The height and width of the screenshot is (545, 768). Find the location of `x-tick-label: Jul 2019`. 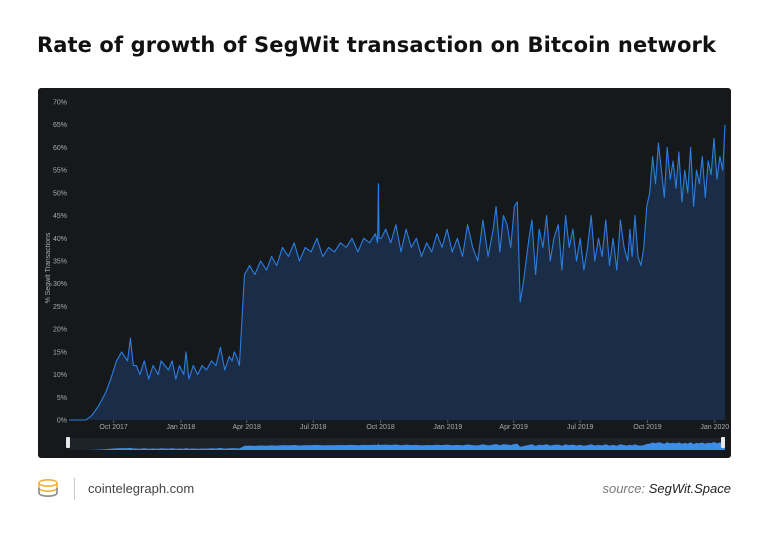

x-tick-label: Jul 2019 is located at coordinates (580, 427).